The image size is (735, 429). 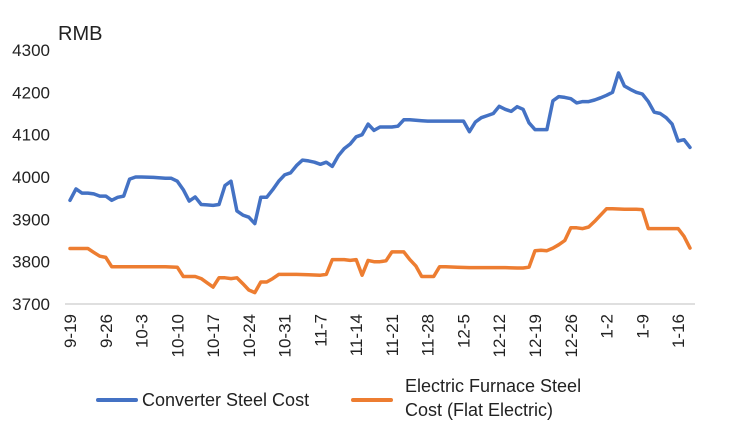 I want to click on x-tick-label: 10-24, so click(x=249, y=335).